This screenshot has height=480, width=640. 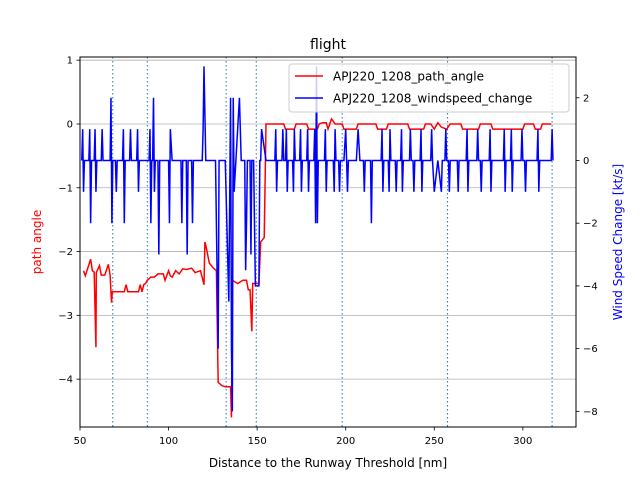 What do you see at coordinates (37, 242) in the screenshot?
I see `left-y-axis-label: path angle` at bounding box center [37, 242].